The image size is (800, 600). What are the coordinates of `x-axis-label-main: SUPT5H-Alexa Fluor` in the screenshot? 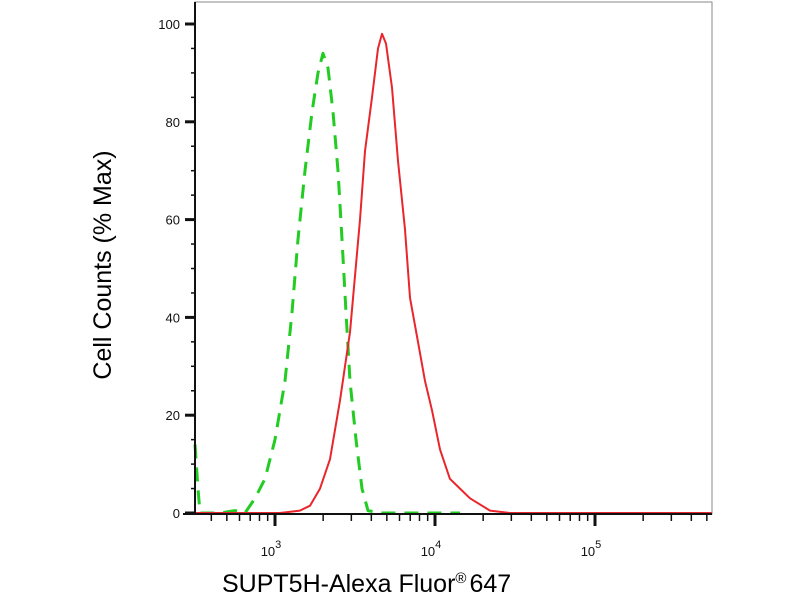 It's located at (338, 584).